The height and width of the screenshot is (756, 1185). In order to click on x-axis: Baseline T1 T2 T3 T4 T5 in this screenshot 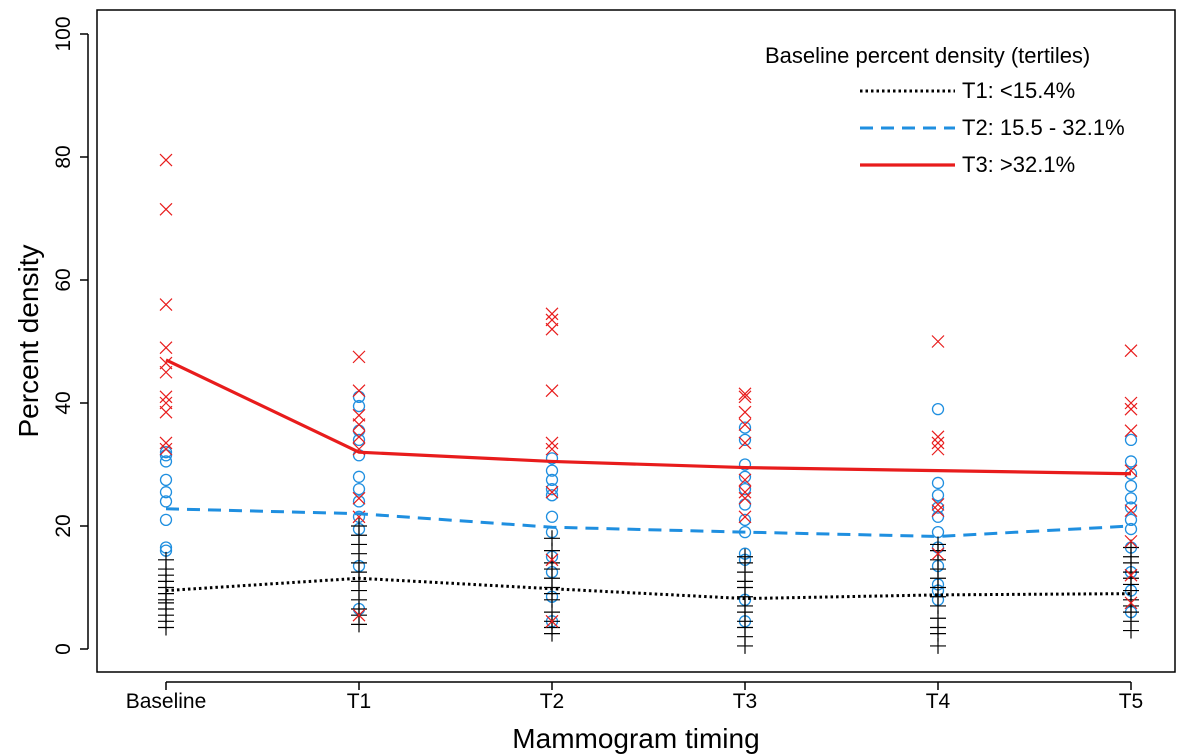, I will do `click(635, 697)`.